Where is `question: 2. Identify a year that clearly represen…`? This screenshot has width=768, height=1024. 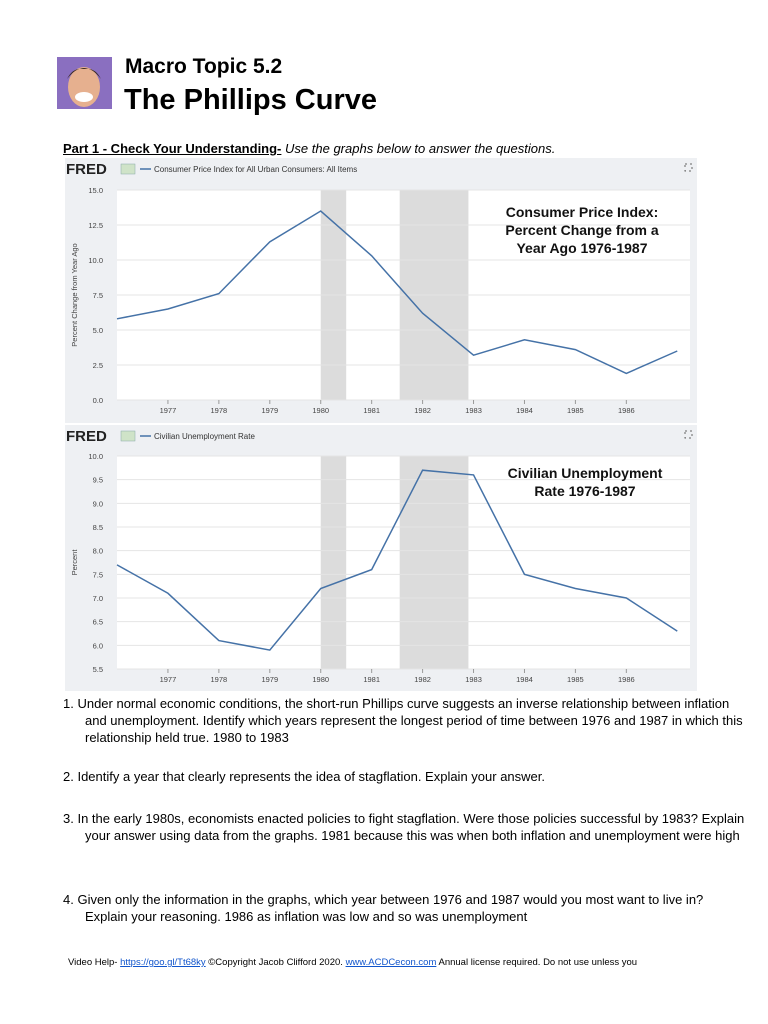
question: 2. Identify a year that clearly represen… is located at coordinates (304, 776).